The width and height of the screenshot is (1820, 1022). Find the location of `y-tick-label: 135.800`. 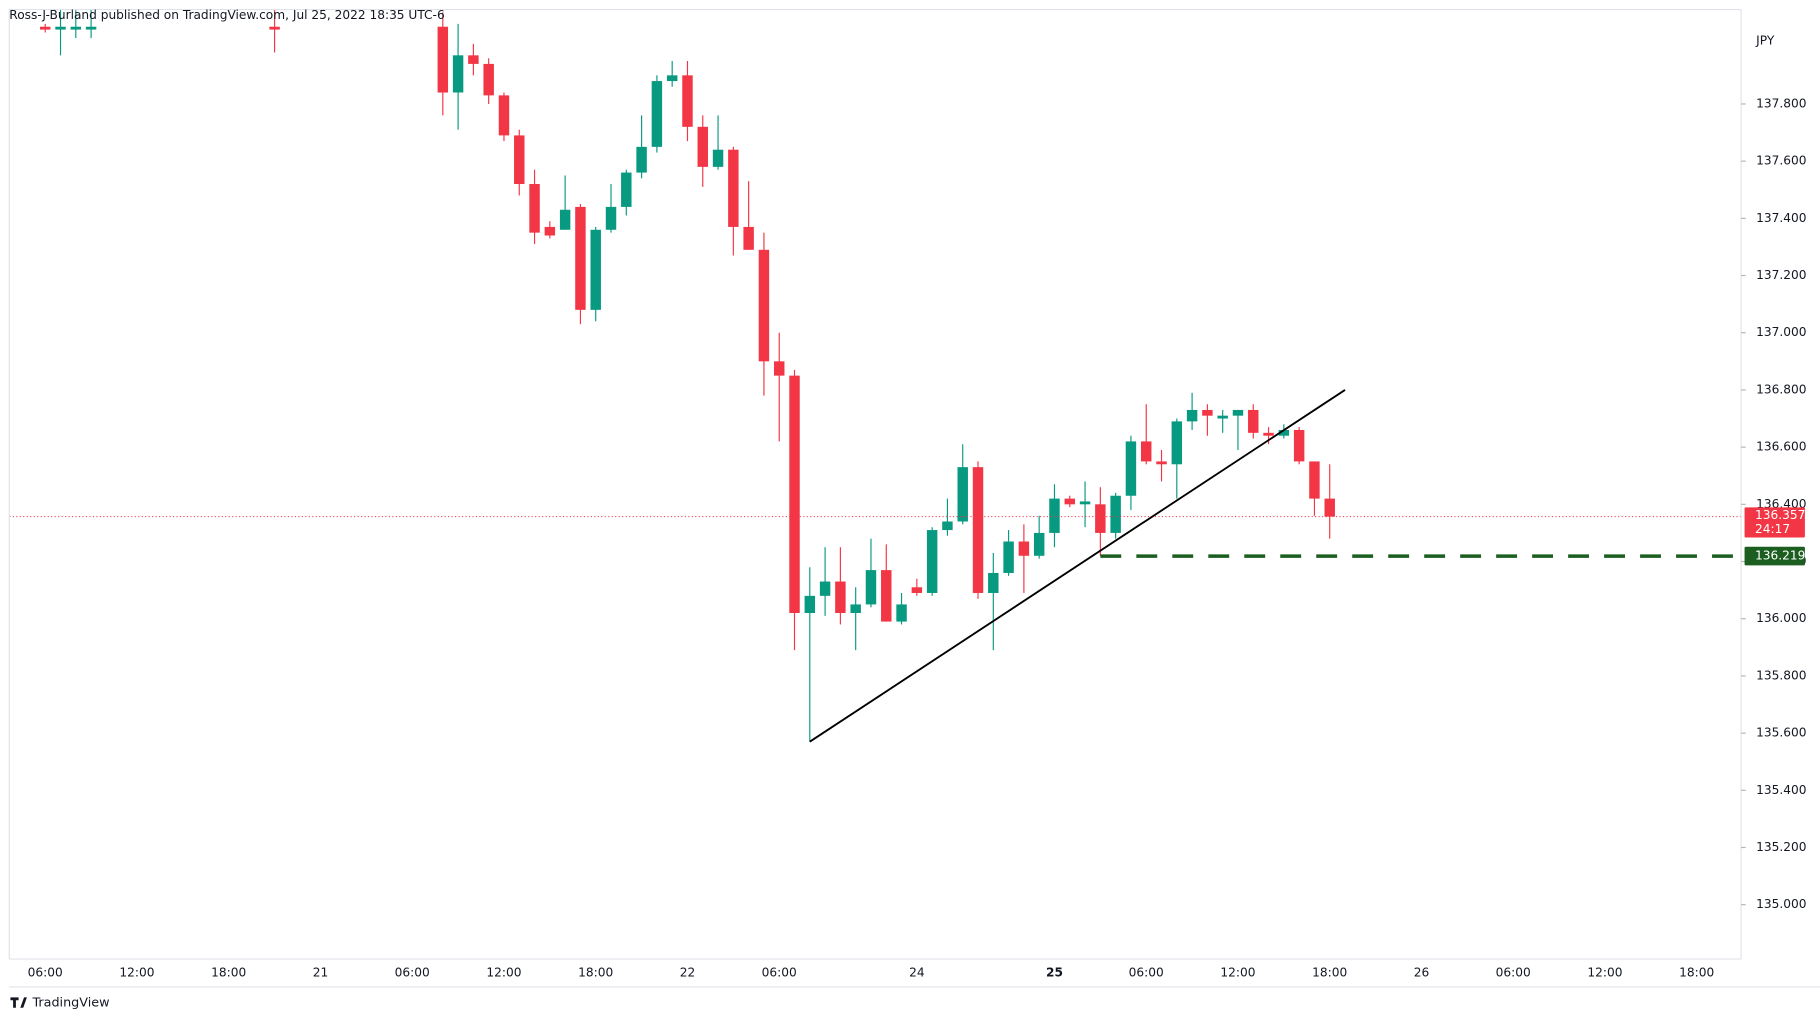

y-tick-label: 135.800 is located at coordinates (1781, 675).